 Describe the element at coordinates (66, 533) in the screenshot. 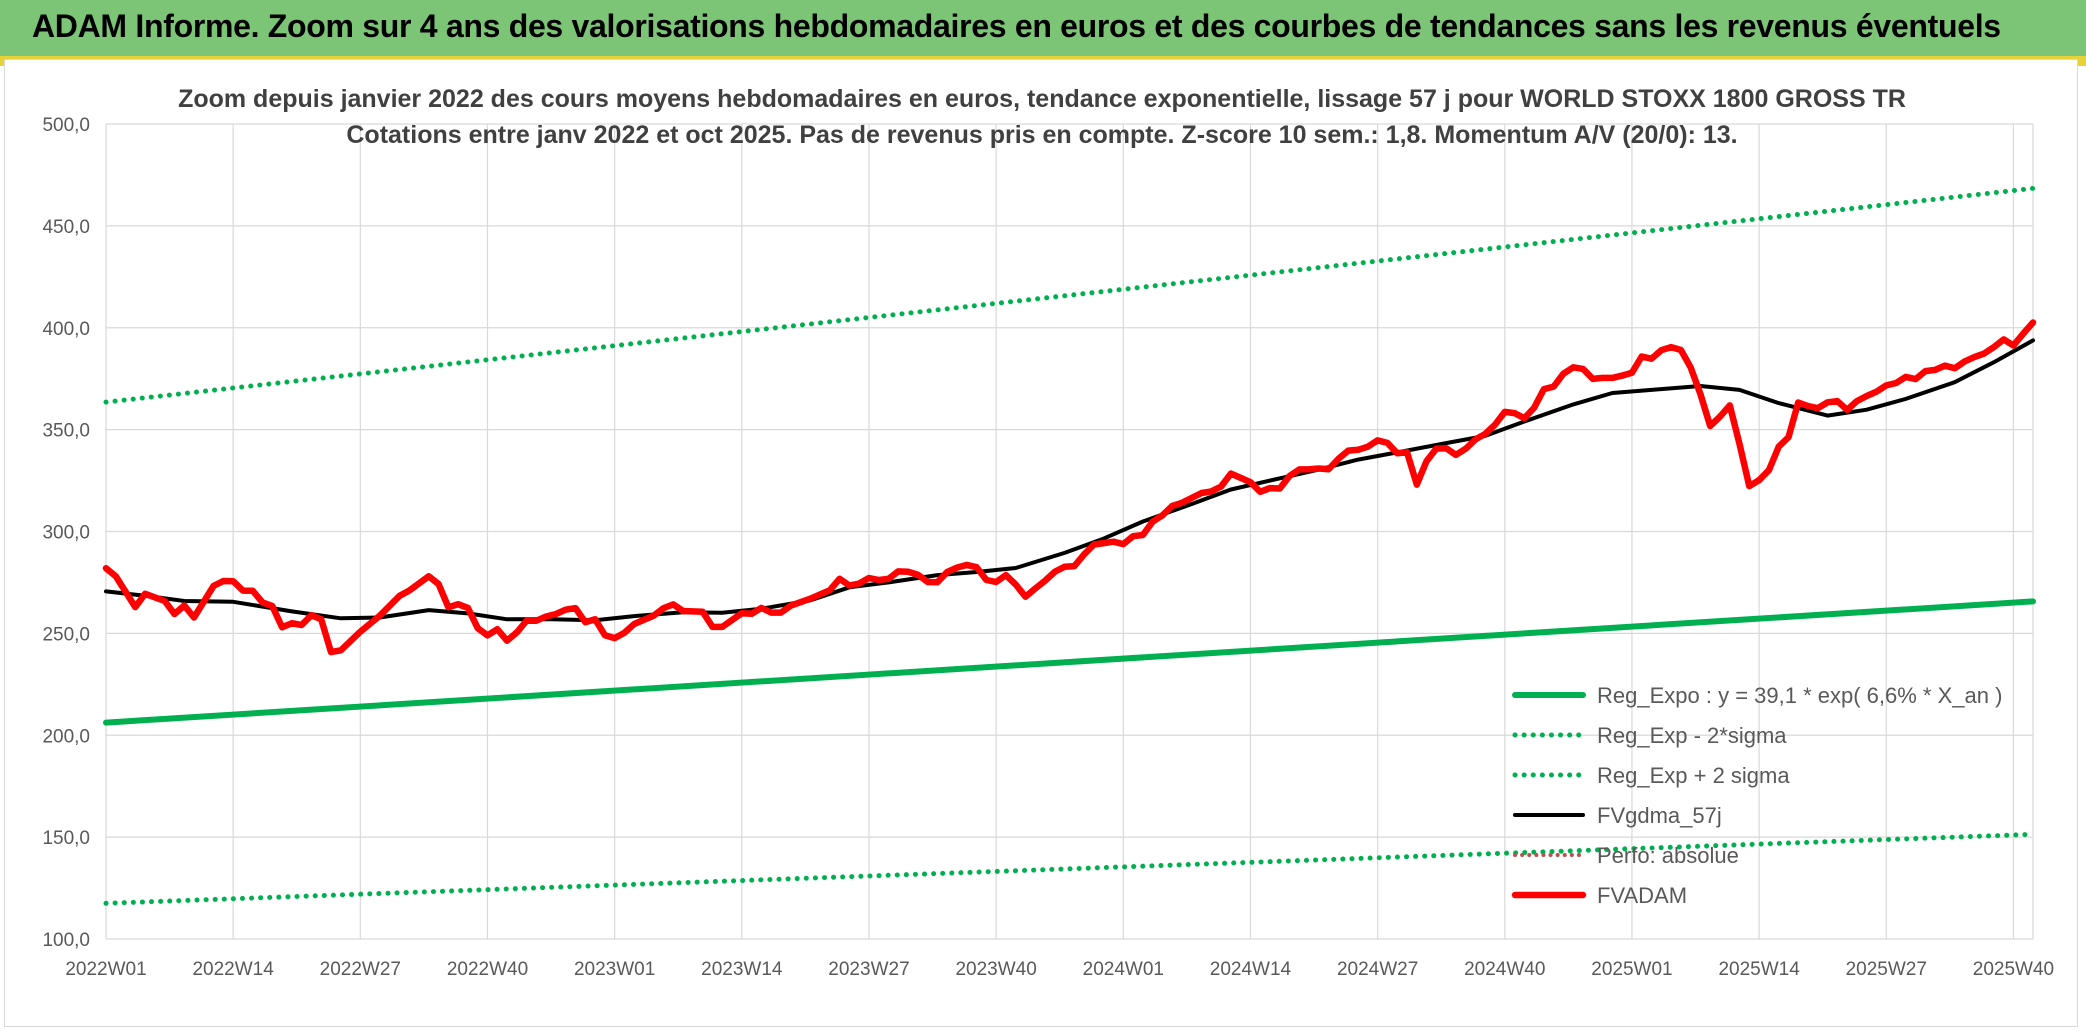

I see `y-tick-label: 300,0` at that location.